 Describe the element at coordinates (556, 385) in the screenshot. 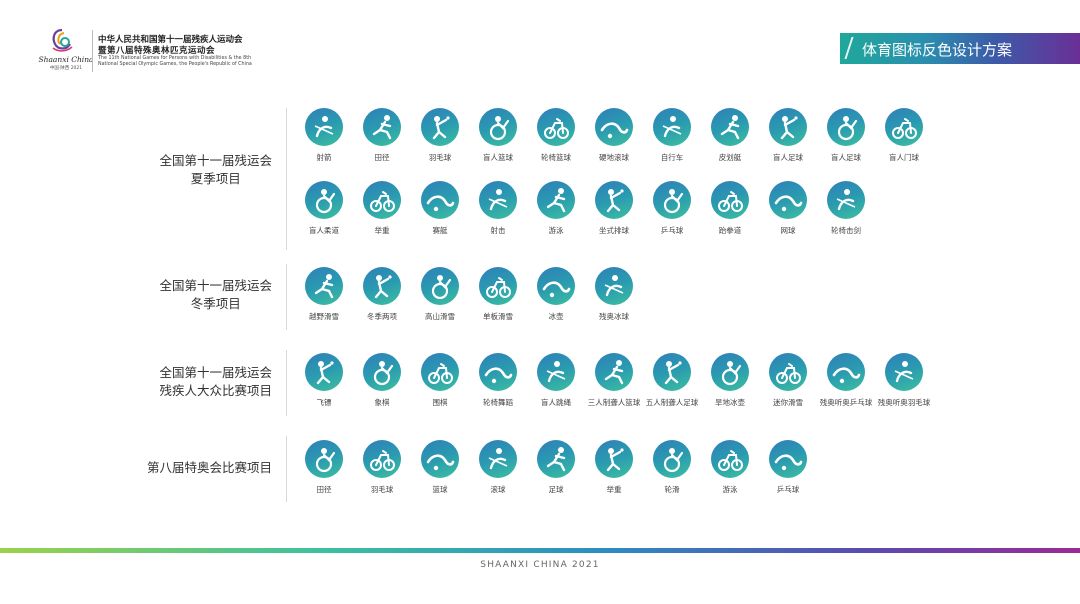

I see `sport-icon-item: 盲人跳绳` at that location.